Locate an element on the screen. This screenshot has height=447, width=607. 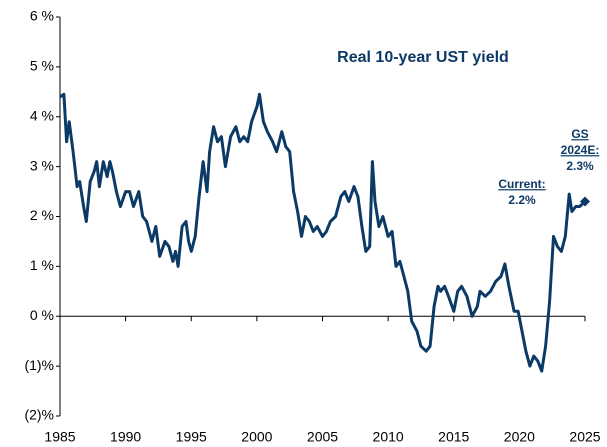
end-marker is located at coordinates (585, 201).